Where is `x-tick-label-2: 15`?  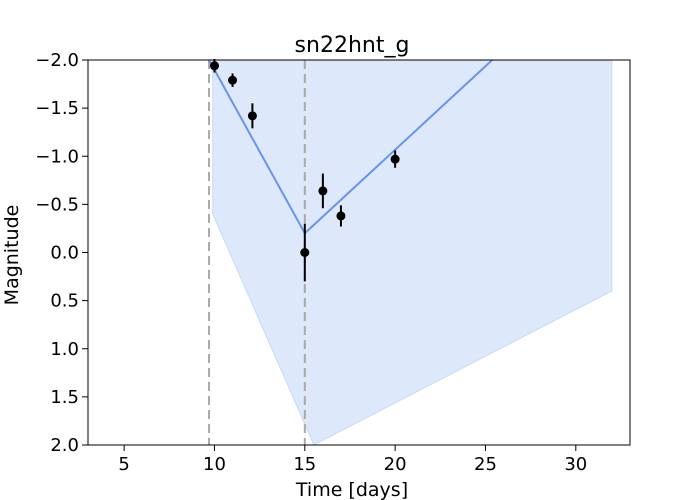 x-tick-label-2: 15 is located at coordinates (304, 464).